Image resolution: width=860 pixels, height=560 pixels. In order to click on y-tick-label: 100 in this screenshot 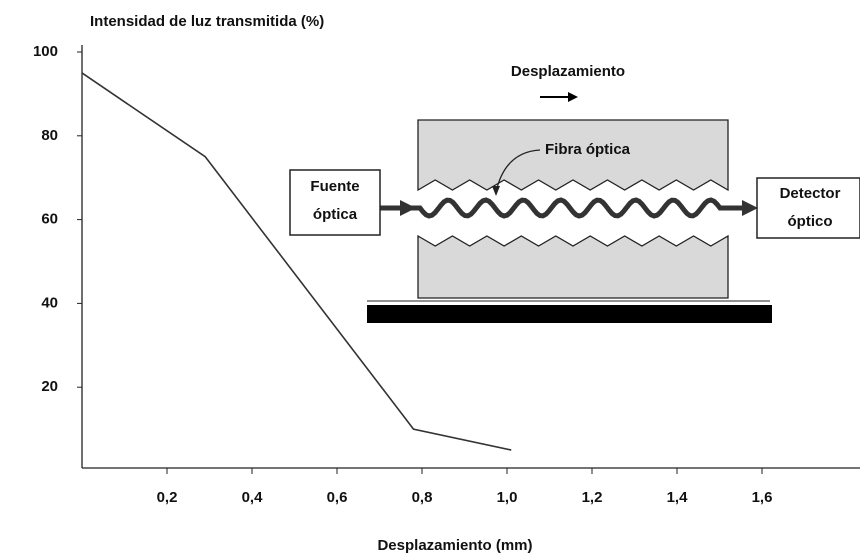, I will do `click(45, 51)`.